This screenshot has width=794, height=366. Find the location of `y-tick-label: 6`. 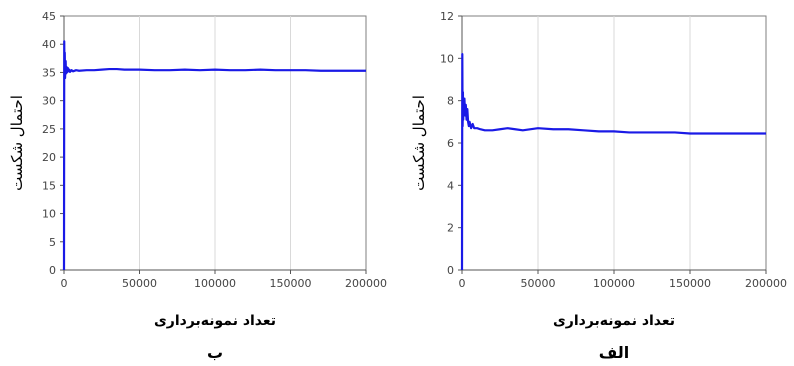

y-tick-label: 6 is located at coordinates (450, 143).